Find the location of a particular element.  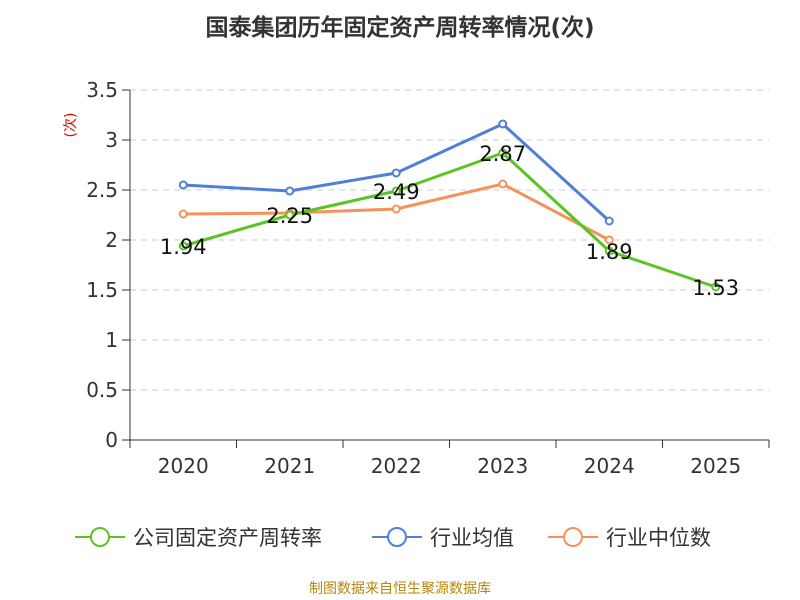

y-tick-label: 0 is located at coordinates (111, 440).